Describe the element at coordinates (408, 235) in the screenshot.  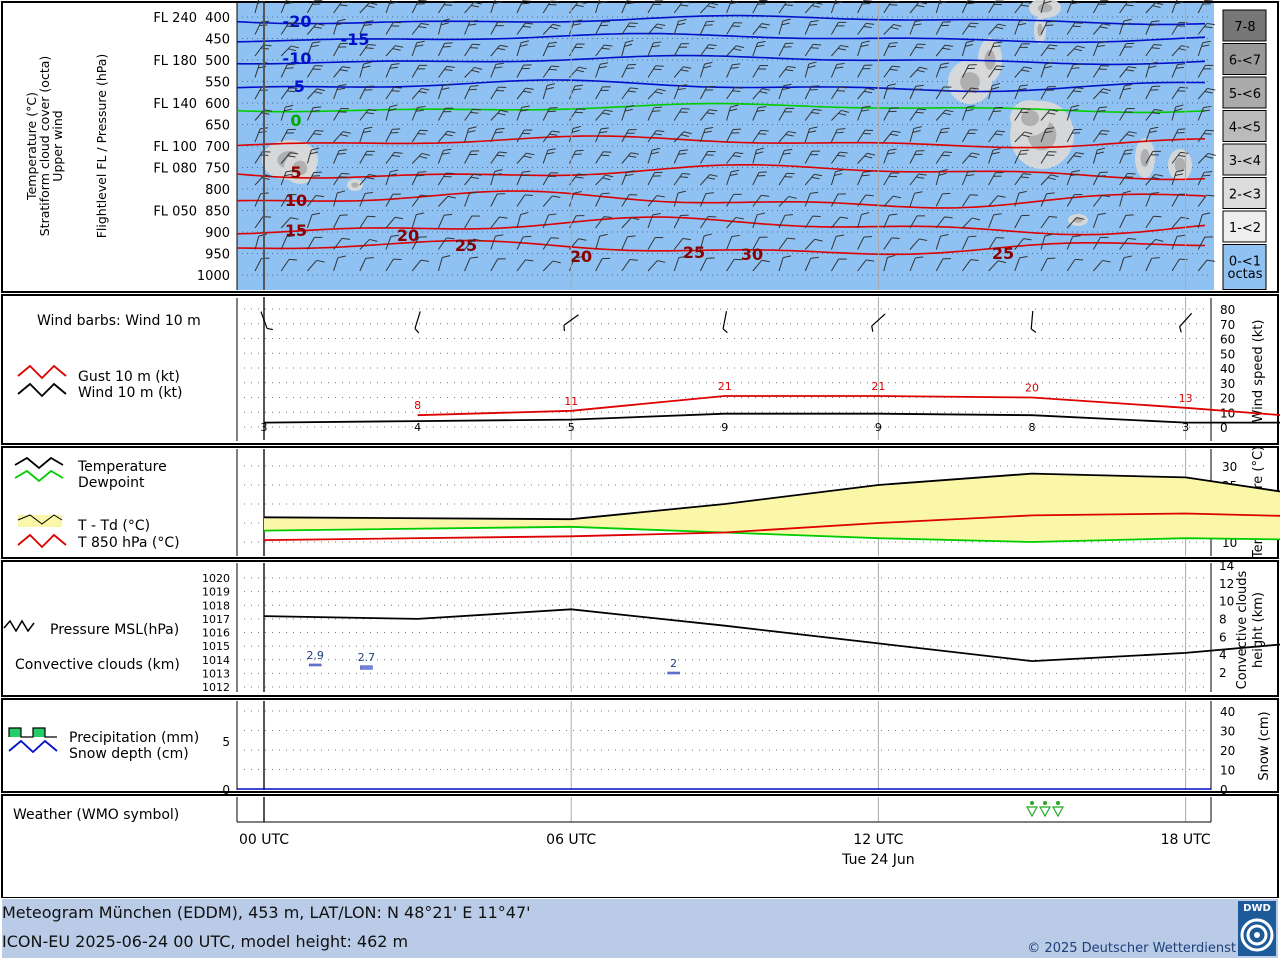
I see `isotherm-label: 20` at that location.